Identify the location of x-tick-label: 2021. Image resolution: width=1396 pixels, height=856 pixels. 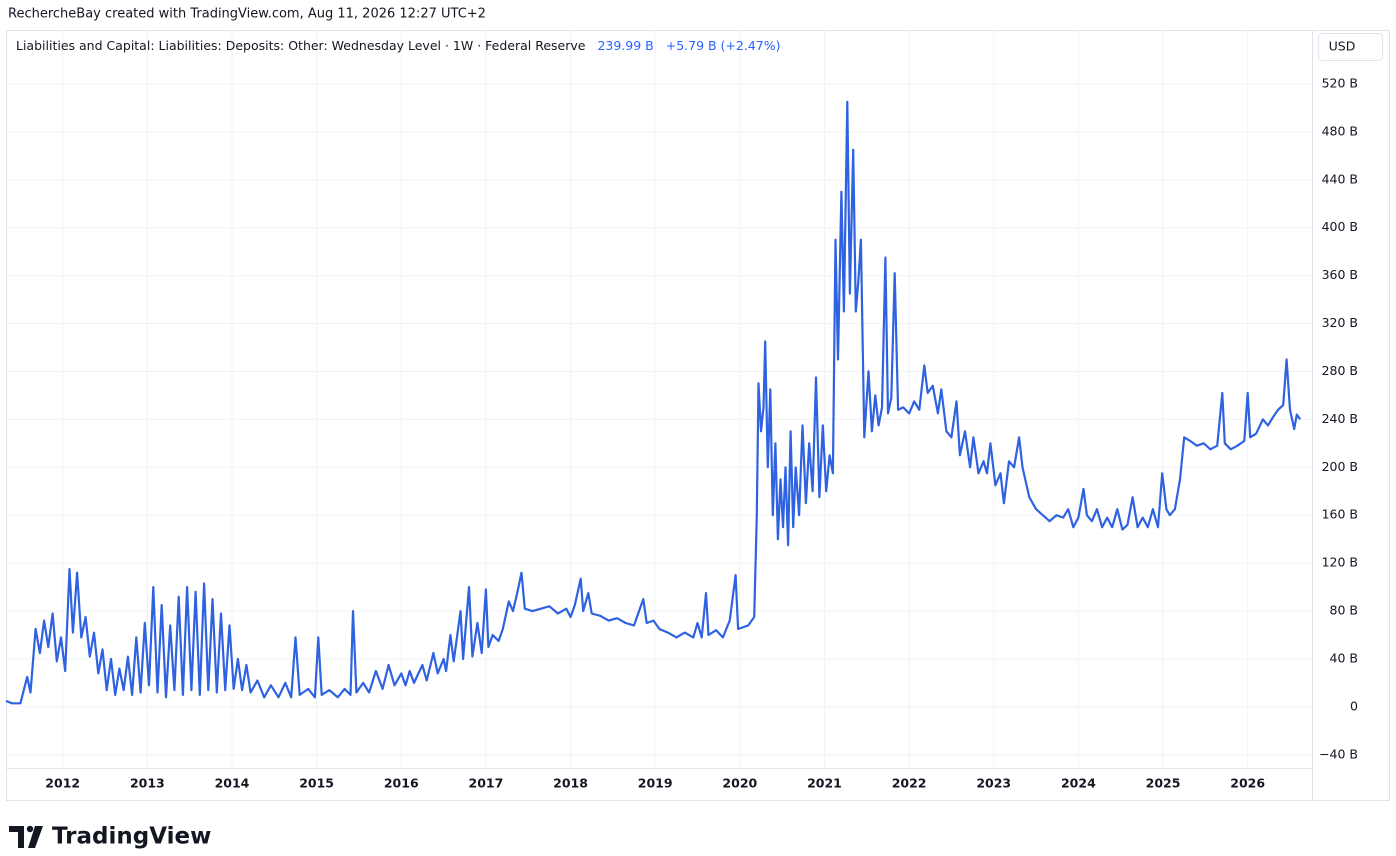
(824, 783).